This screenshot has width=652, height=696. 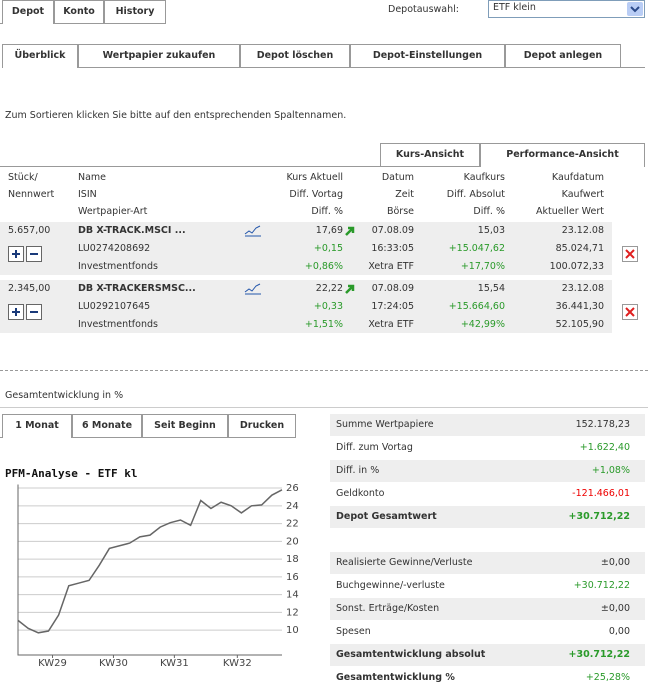 What do you see at coordinates (576, 266) in the screenshot?
I see `position-field: 100.072,33` at bounding box center [576, 266].